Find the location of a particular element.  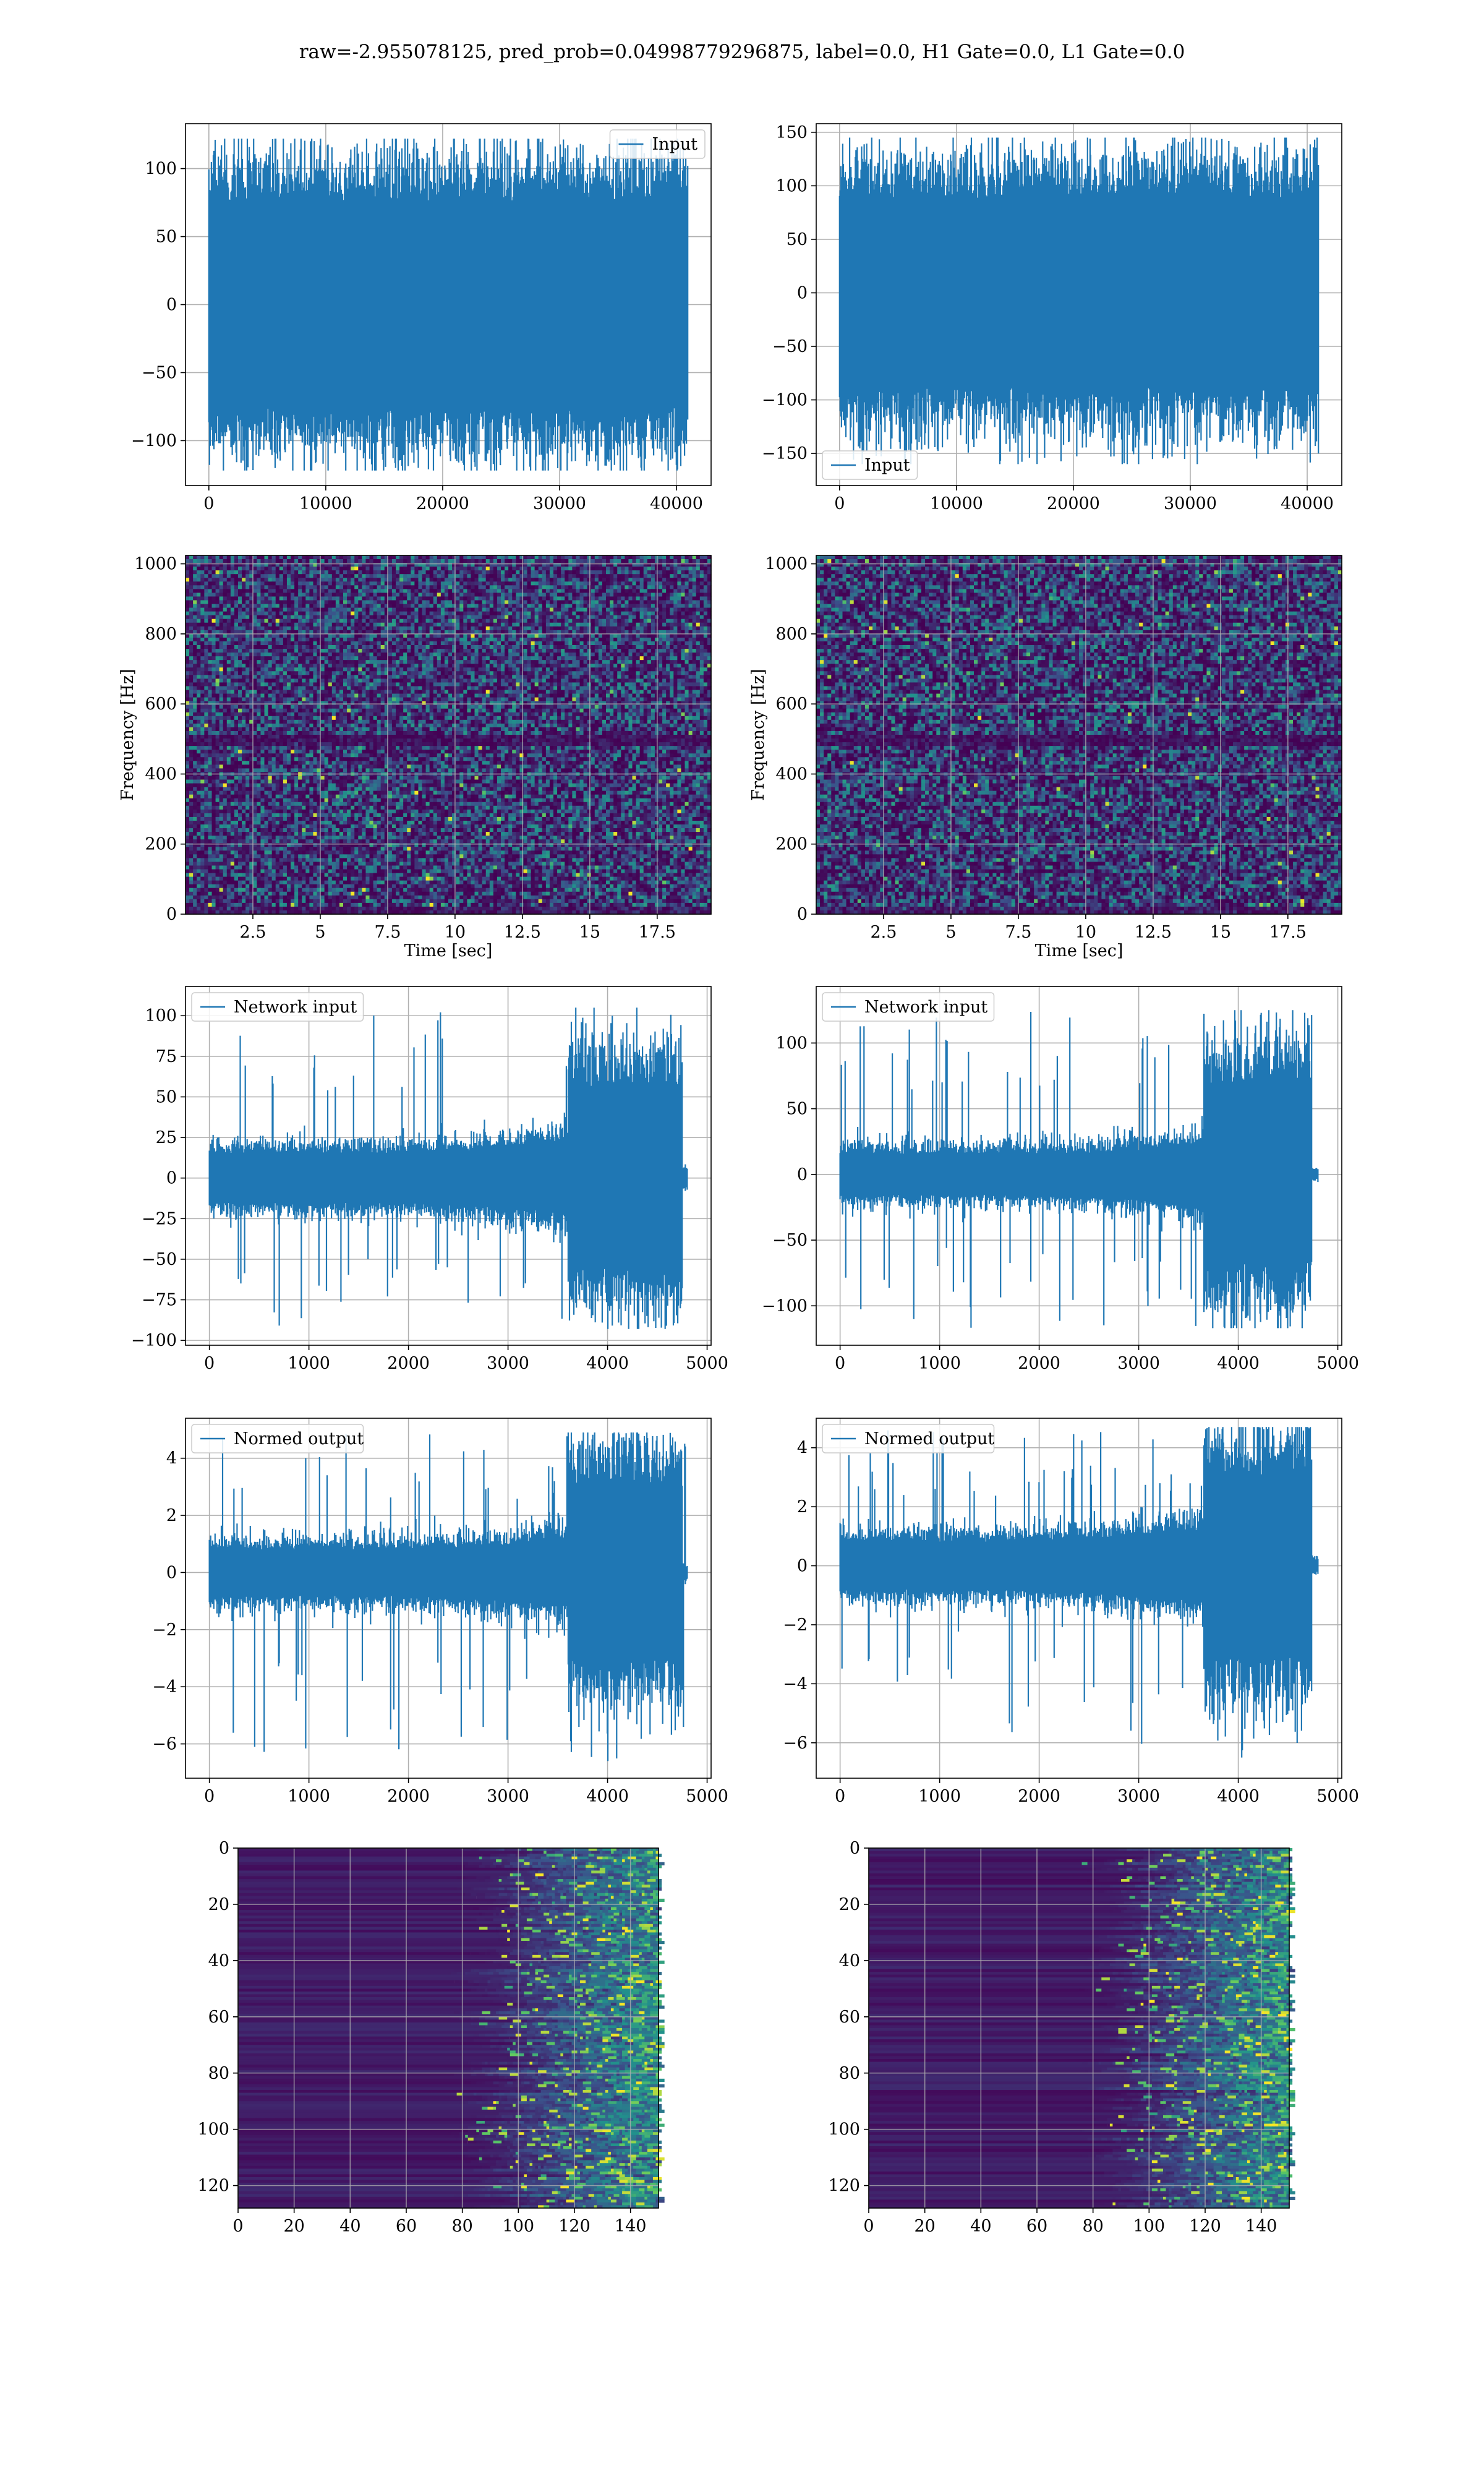

l1-network-input-xtick-label-5: 5000 is located at coordinates (1337, 1363).